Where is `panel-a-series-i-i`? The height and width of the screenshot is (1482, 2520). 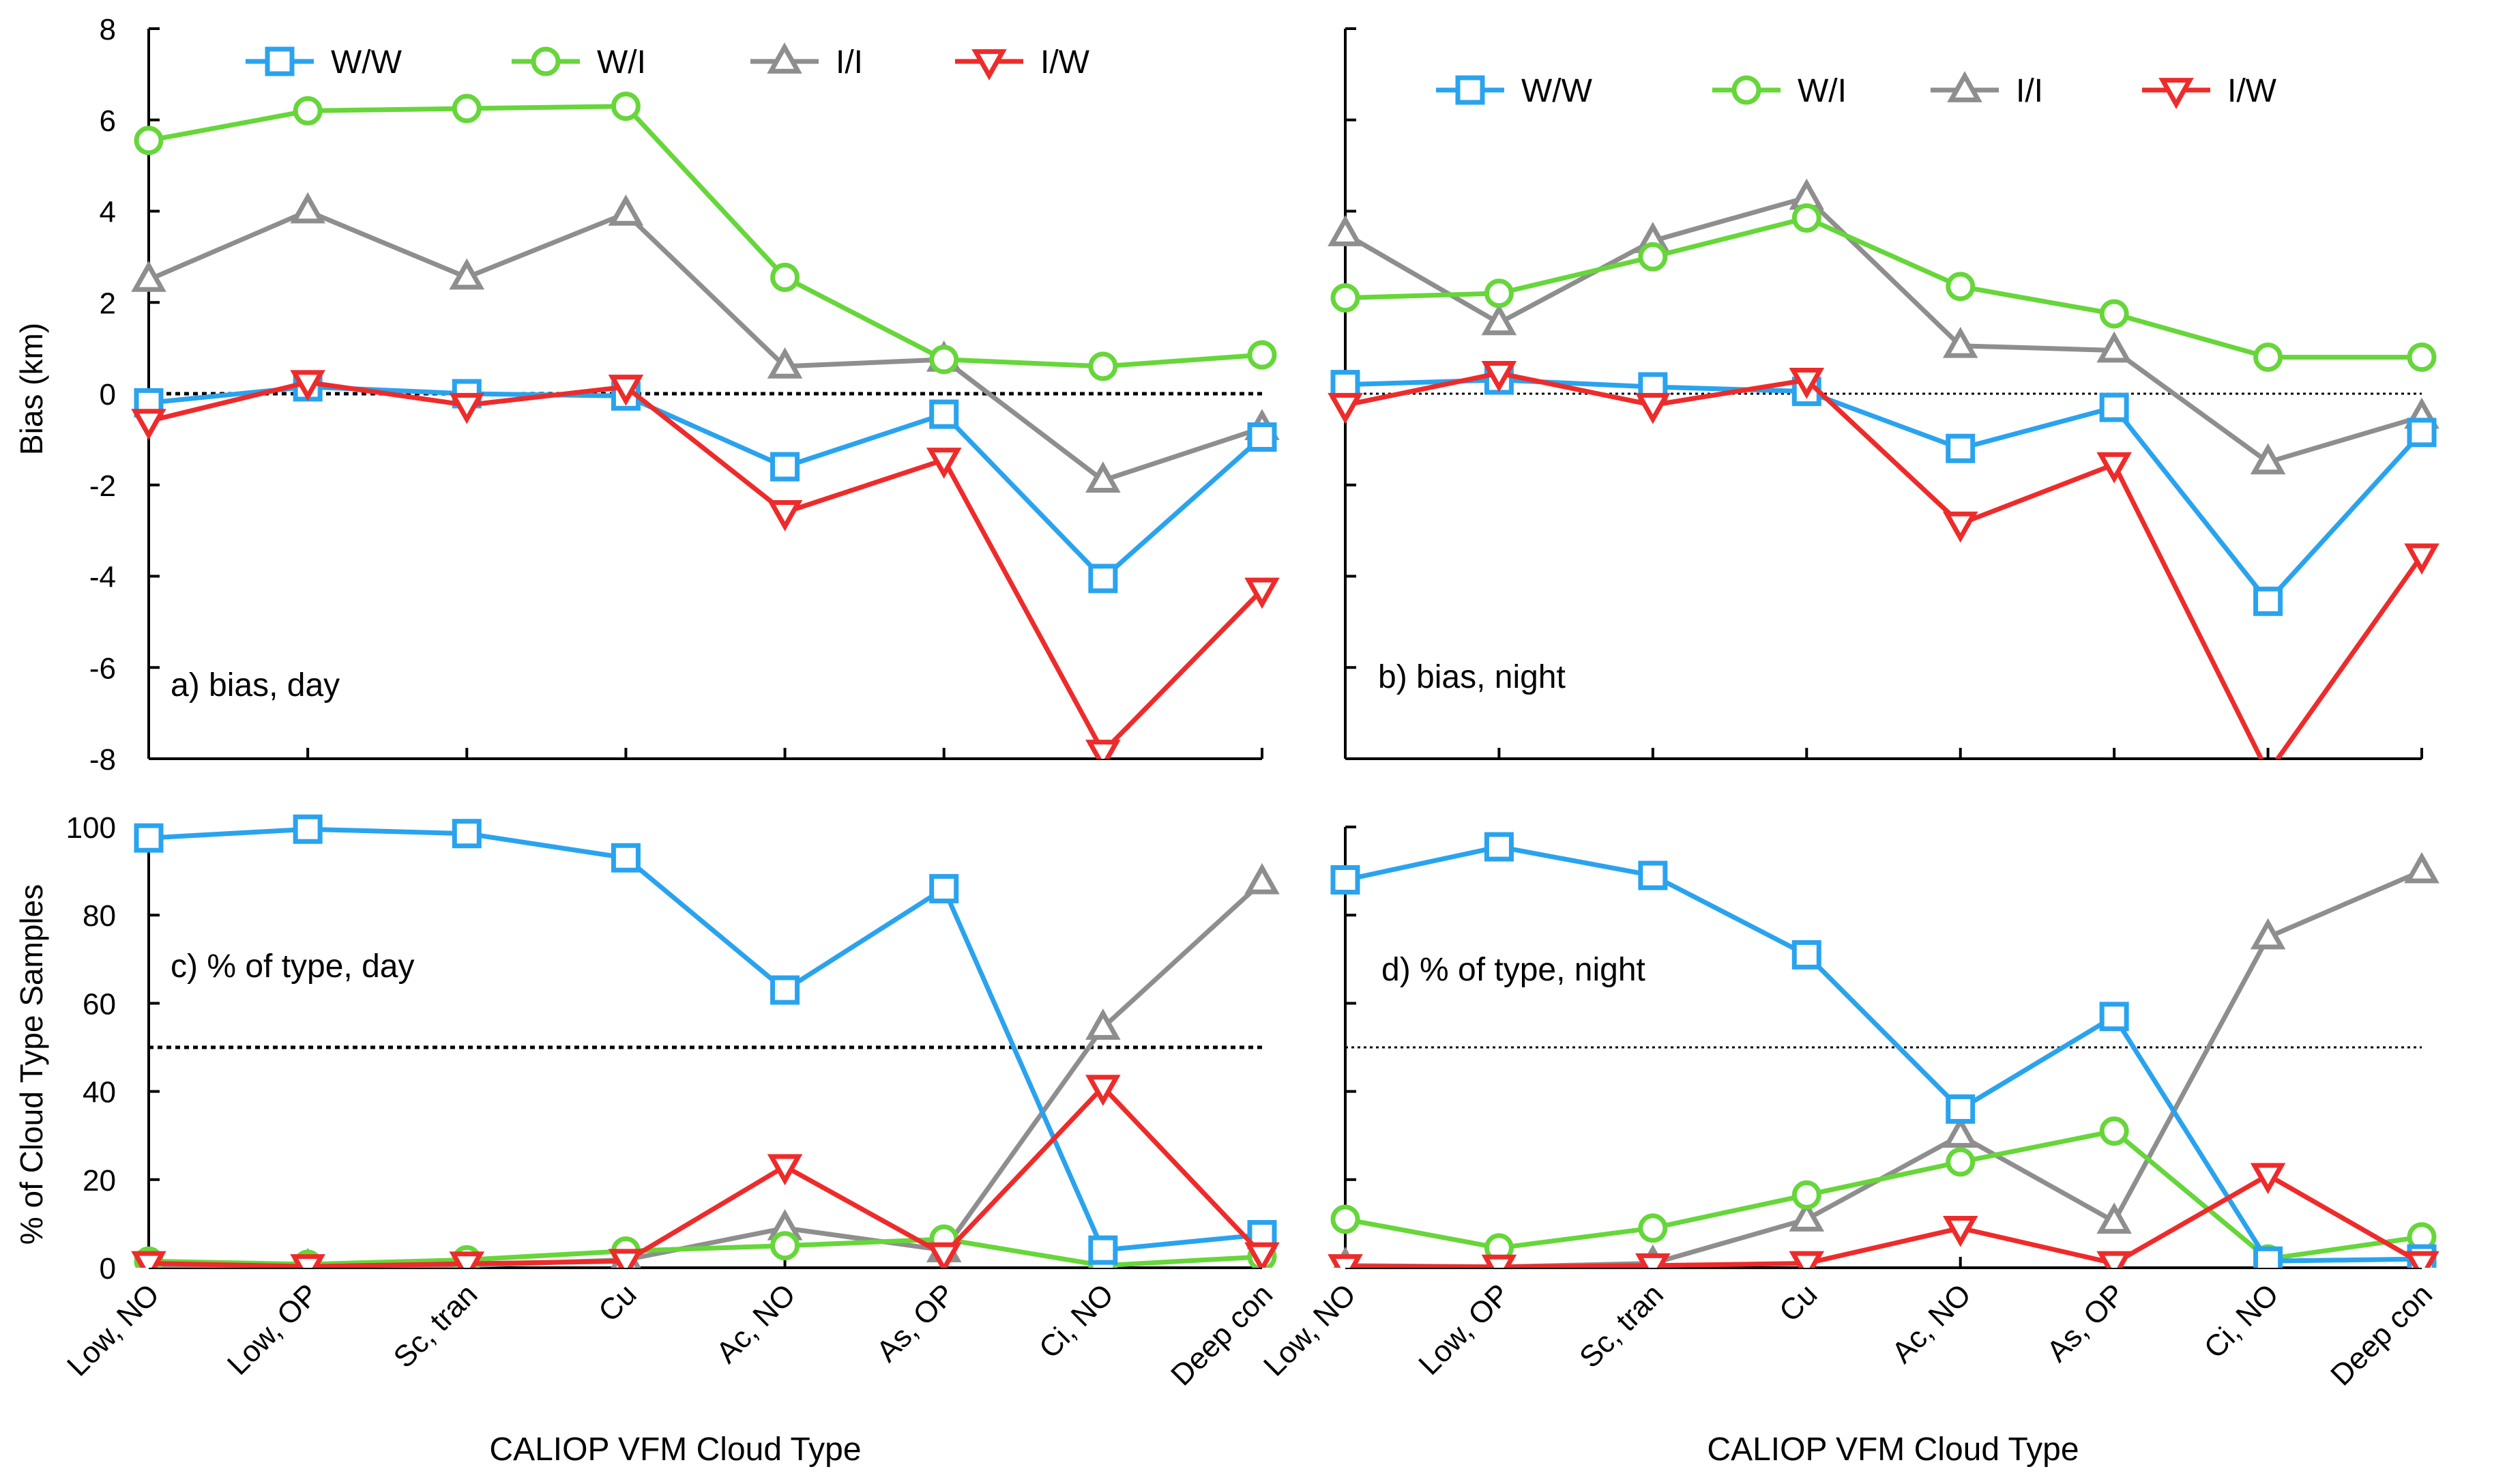 panel-a-series-i-i is located at coordinates (705, 342).